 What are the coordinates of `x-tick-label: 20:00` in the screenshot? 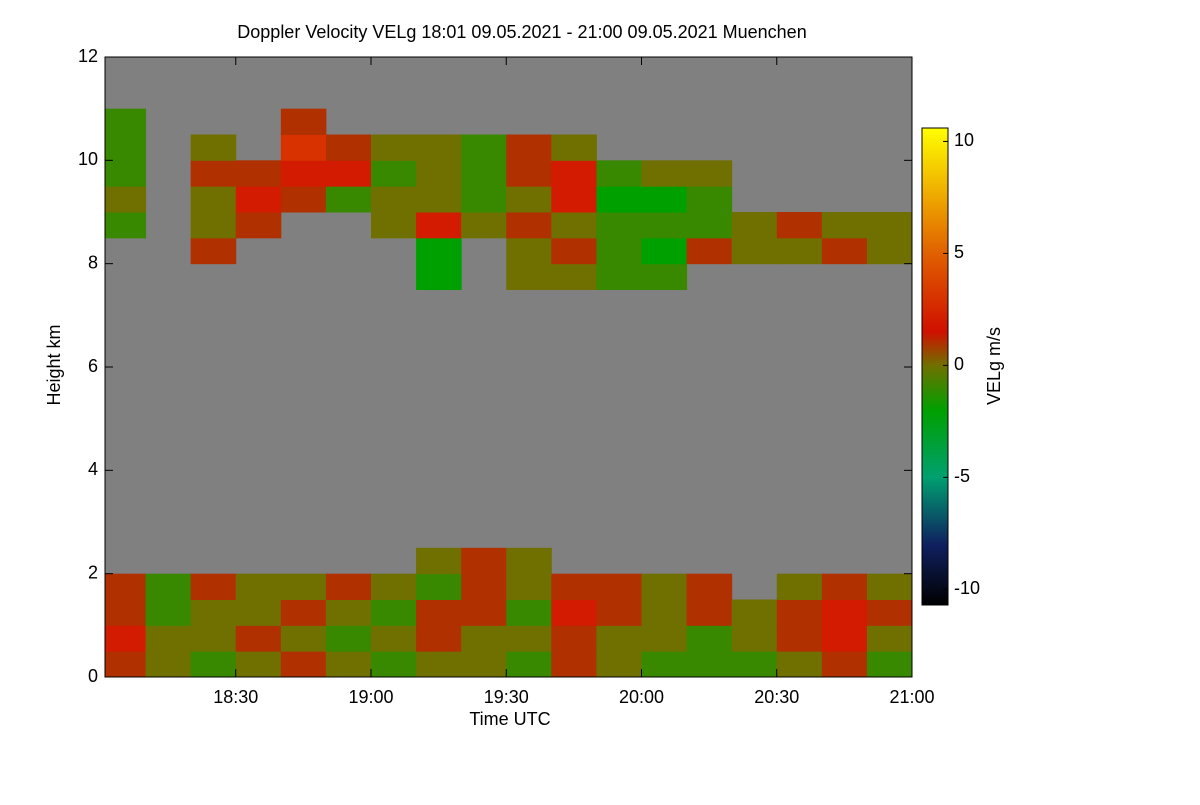 It's located at (641, 697).